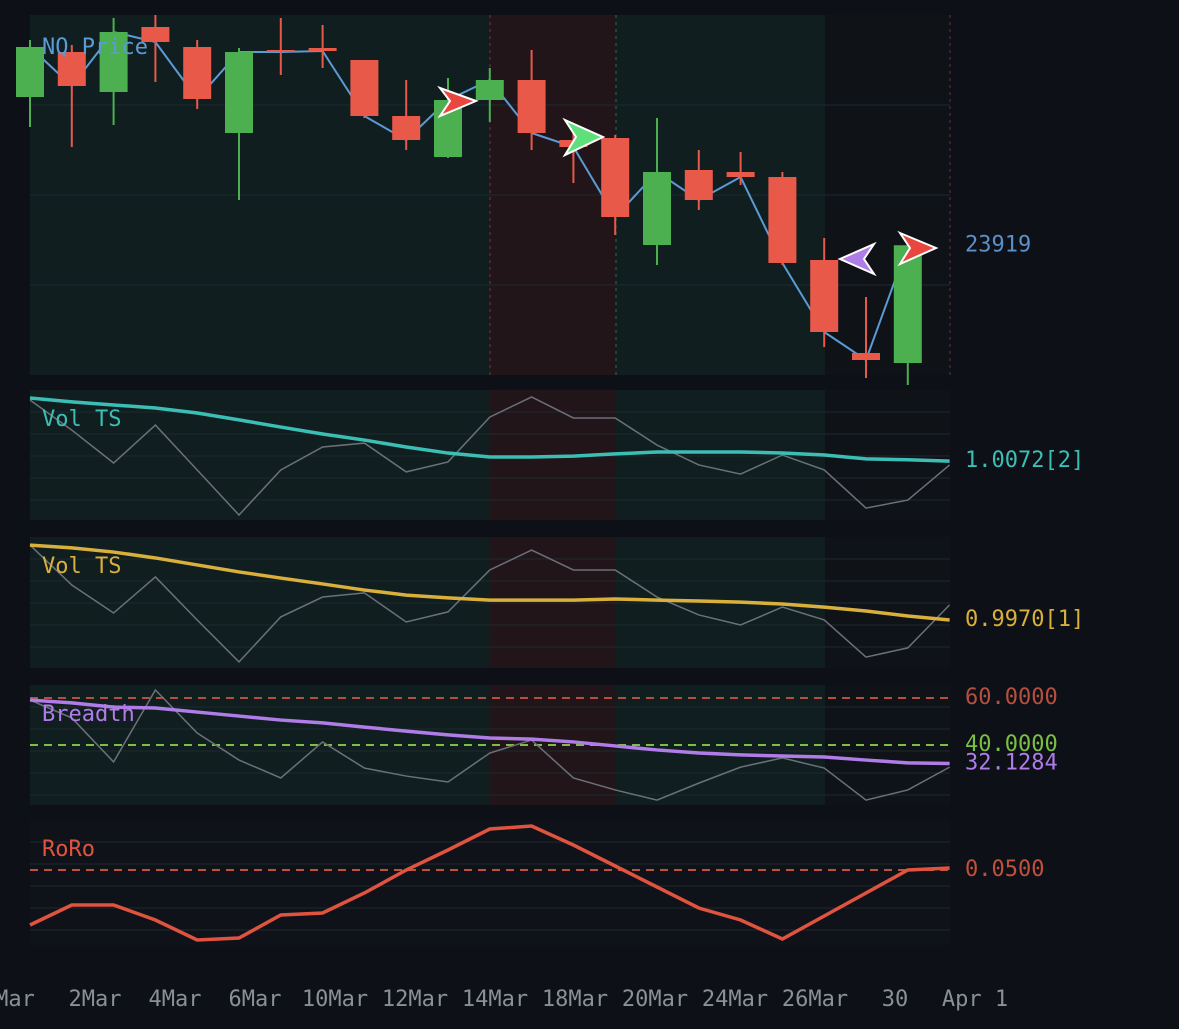 The width and height of the screenshot is (1179, 1029). Describe the element at coordinates (415, 999) in the screenshot. I see `x-tick-label: 12Mar` at that location.